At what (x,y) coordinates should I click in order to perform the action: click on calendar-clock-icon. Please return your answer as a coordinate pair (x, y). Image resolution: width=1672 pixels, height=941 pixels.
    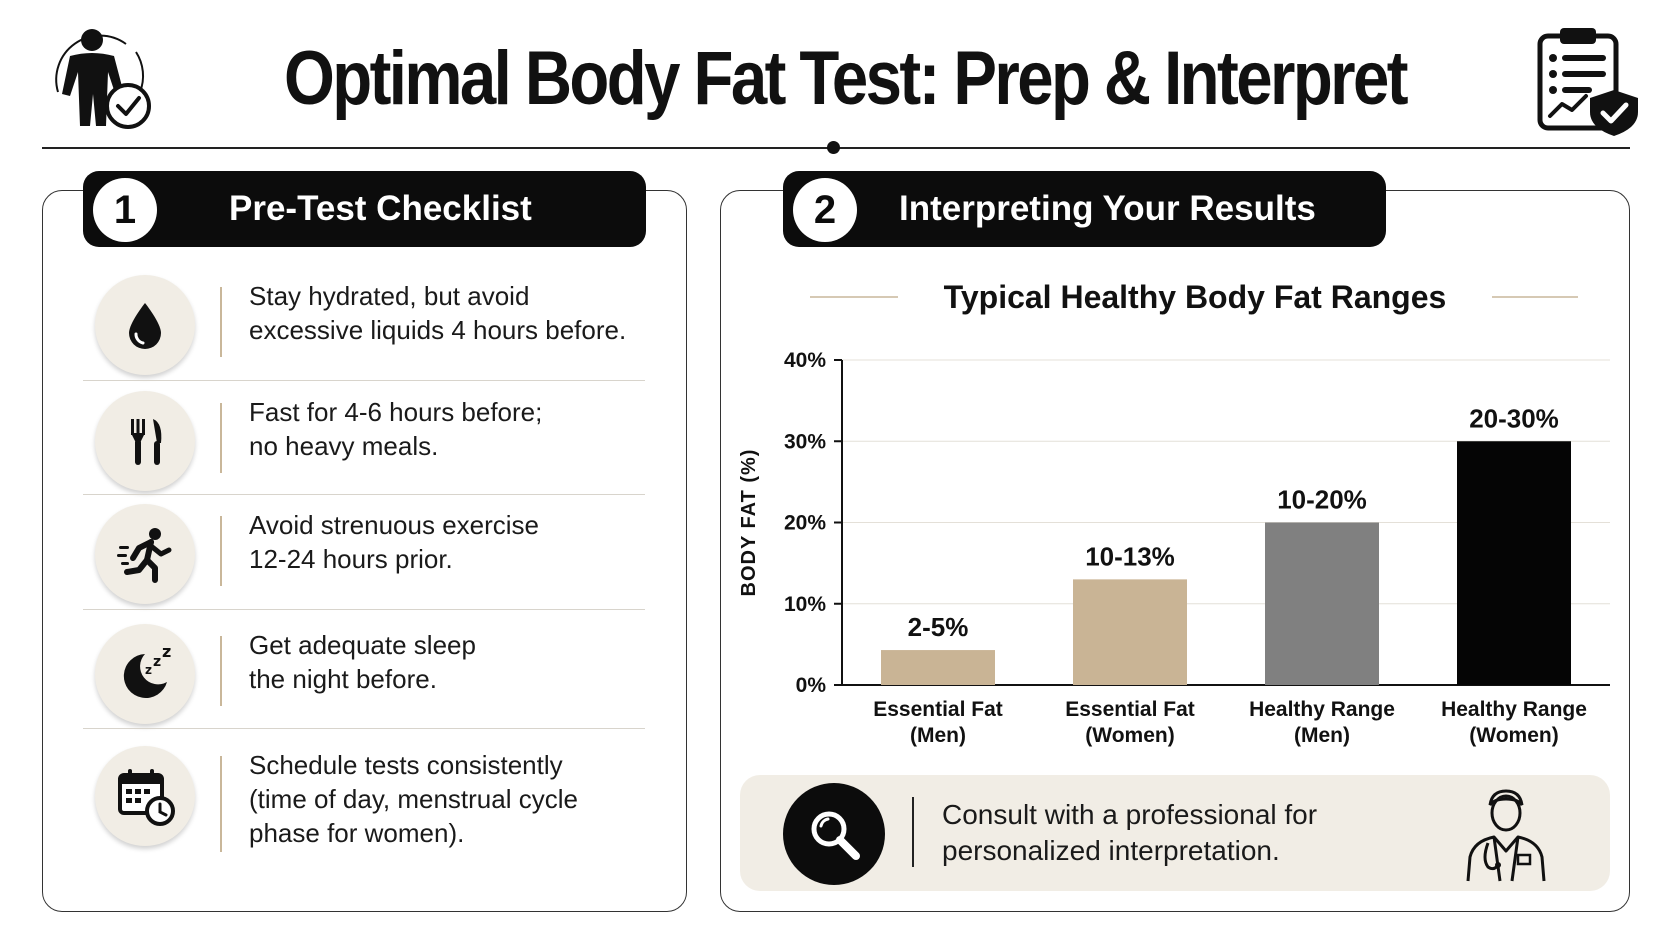
    Looking at the image, I should click on (145, 796).